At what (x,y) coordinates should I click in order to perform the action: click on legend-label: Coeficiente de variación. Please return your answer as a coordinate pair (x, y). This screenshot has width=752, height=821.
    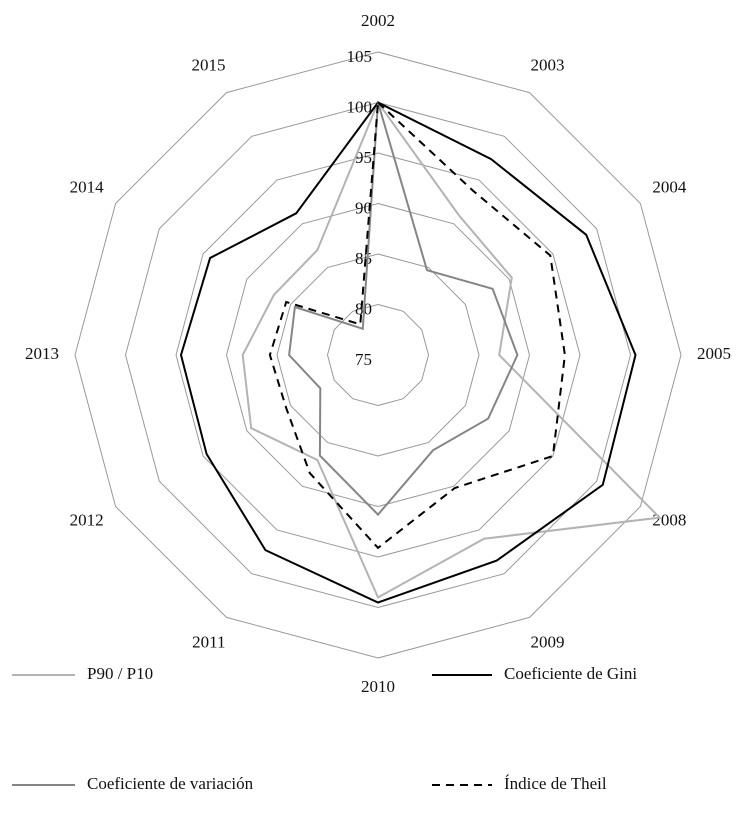
    Looking at the image, I should click on (170, 783).